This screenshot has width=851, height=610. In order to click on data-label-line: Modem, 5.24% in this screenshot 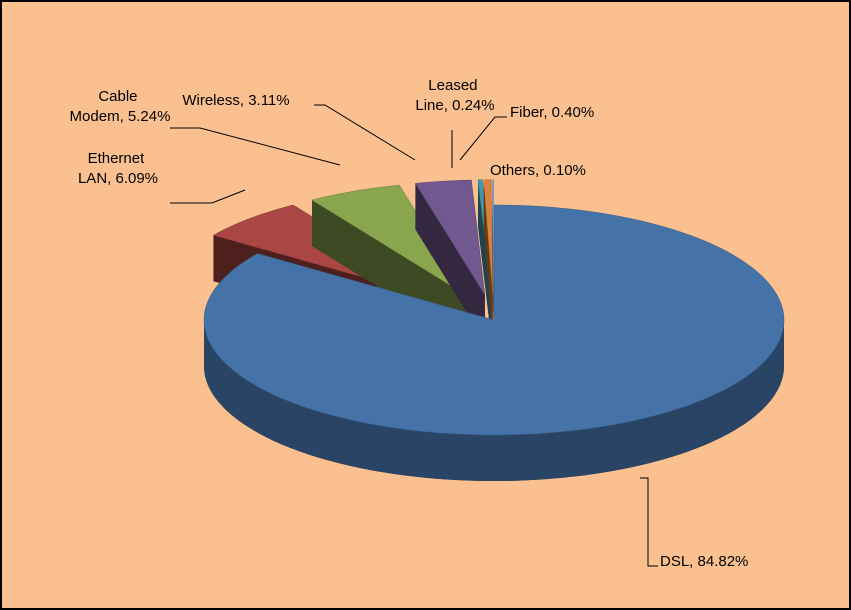, I will do `click(120, 116)`.